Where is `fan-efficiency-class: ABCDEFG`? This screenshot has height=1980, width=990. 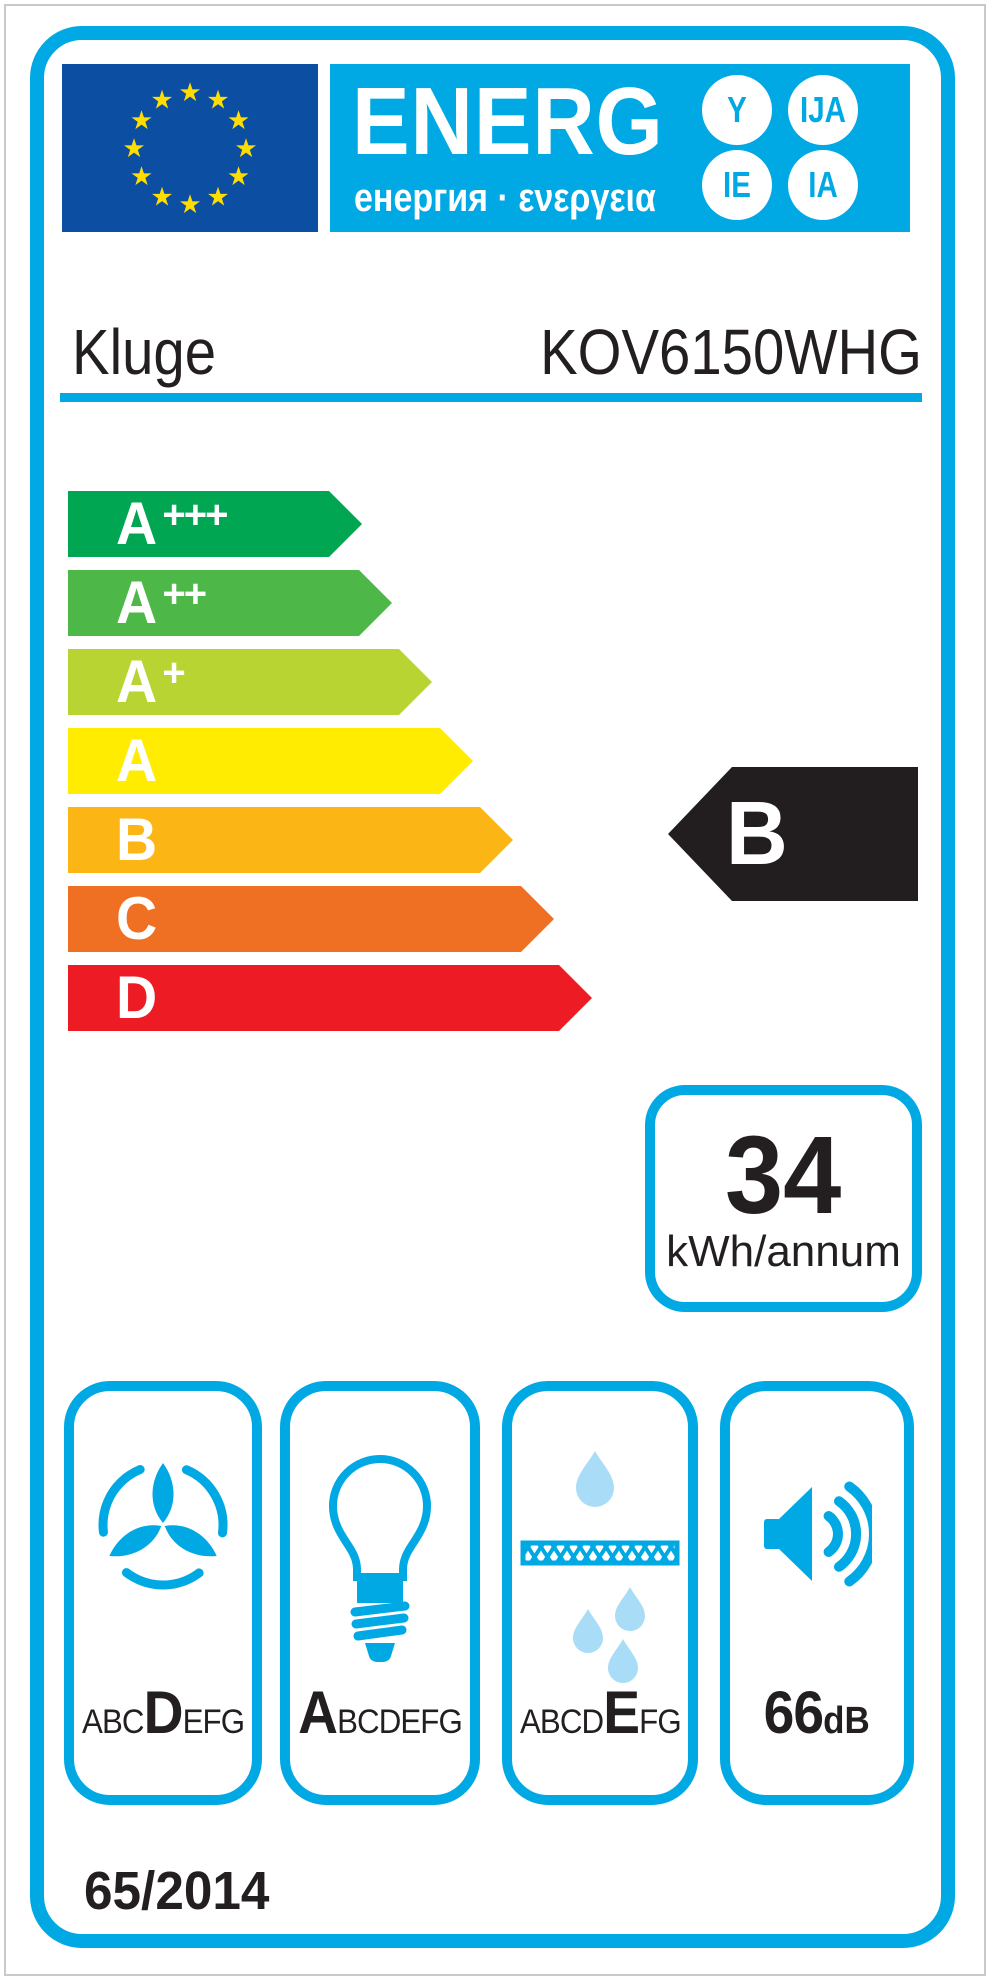 fan-efficiency-class: ABCDEFG is located at coordinates (163, 1712).